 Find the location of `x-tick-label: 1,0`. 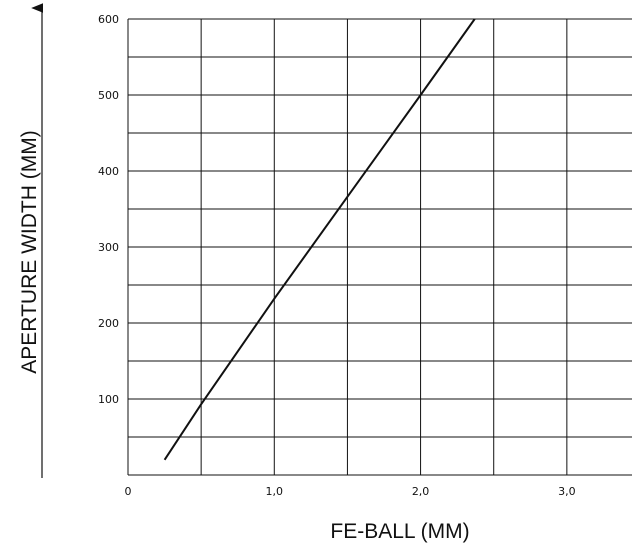

x-tick-label: 1,0 is located at coordinates (275, 491).